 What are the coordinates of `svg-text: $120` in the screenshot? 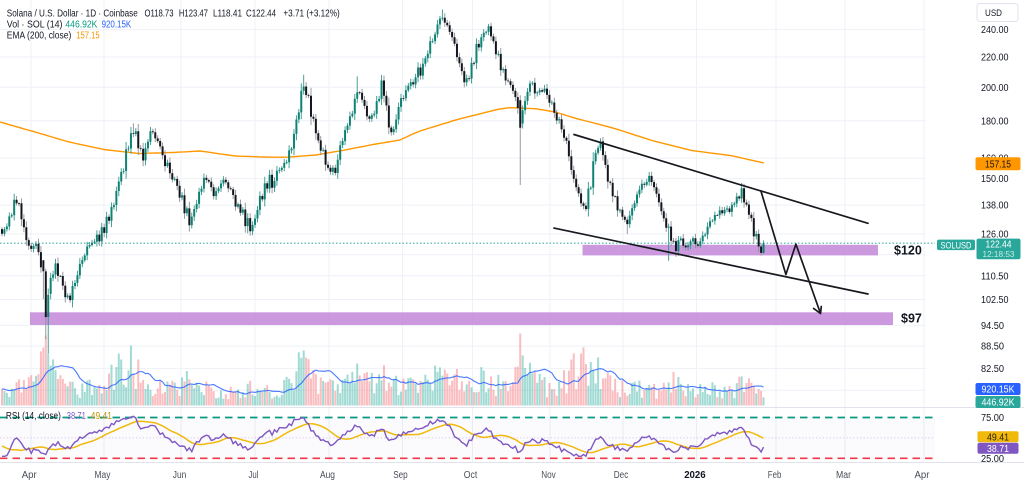 It's located at (908, 251).